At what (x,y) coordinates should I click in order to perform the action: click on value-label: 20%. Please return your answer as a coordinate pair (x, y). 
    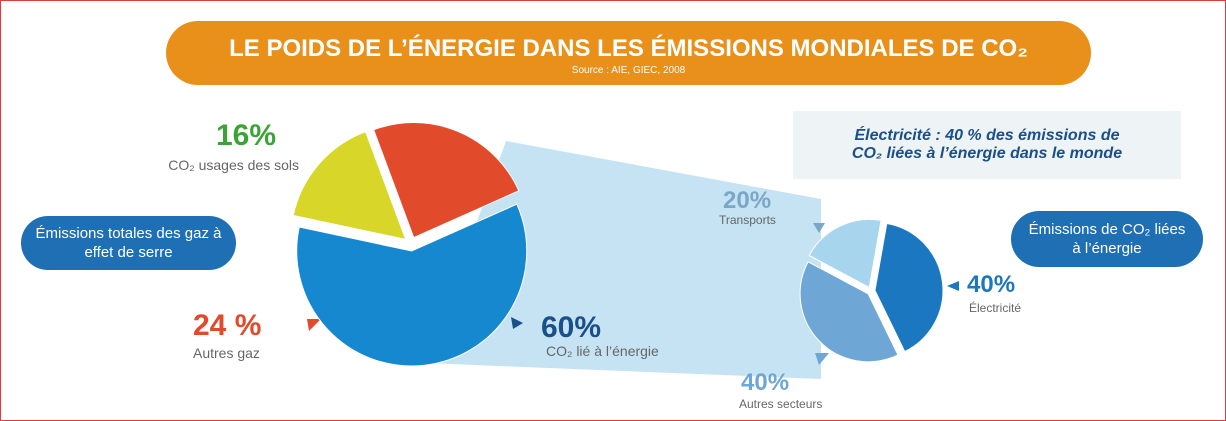
    Looking at the image, I should click on (747, 200).